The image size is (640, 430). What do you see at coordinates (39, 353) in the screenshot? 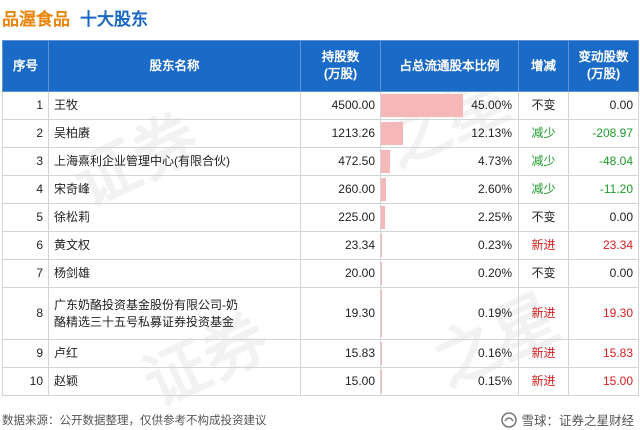
I see `row-no-text: 9` at bounding box center [39, 353].